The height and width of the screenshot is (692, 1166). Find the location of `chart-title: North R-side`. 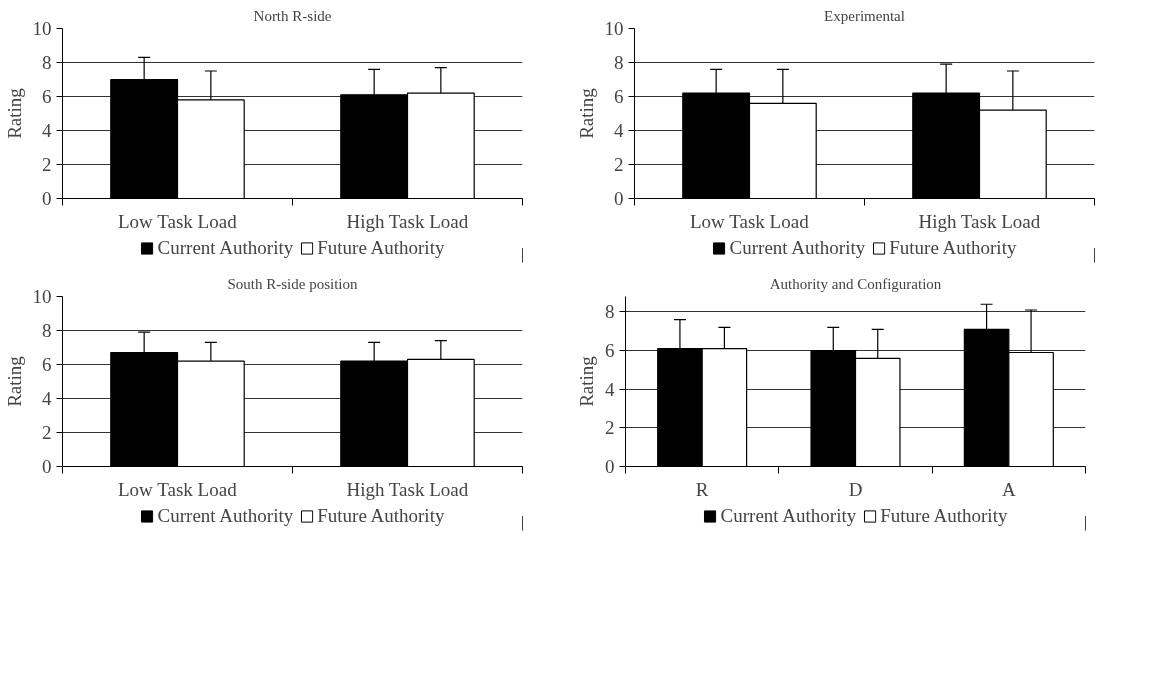

chart-title: North R-side is located at coordinates (292, 15).